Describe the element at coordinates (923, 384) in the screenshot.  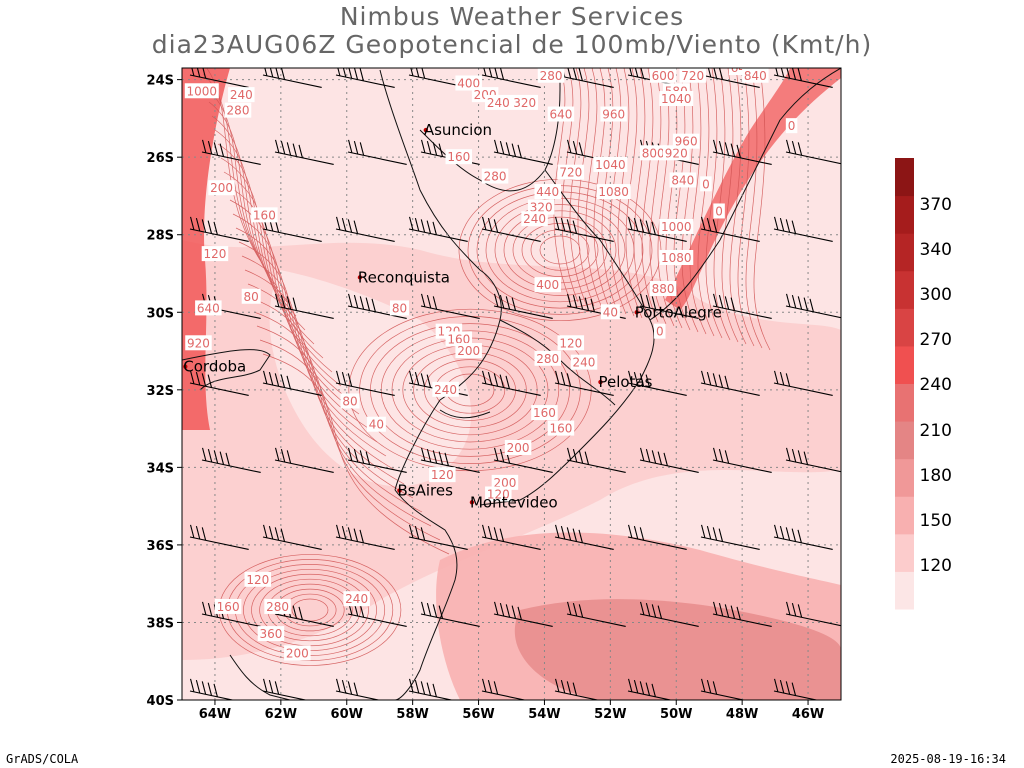
I see `colorbar-legend: 120 150 180 210 240 270 300 340 370` at that location.